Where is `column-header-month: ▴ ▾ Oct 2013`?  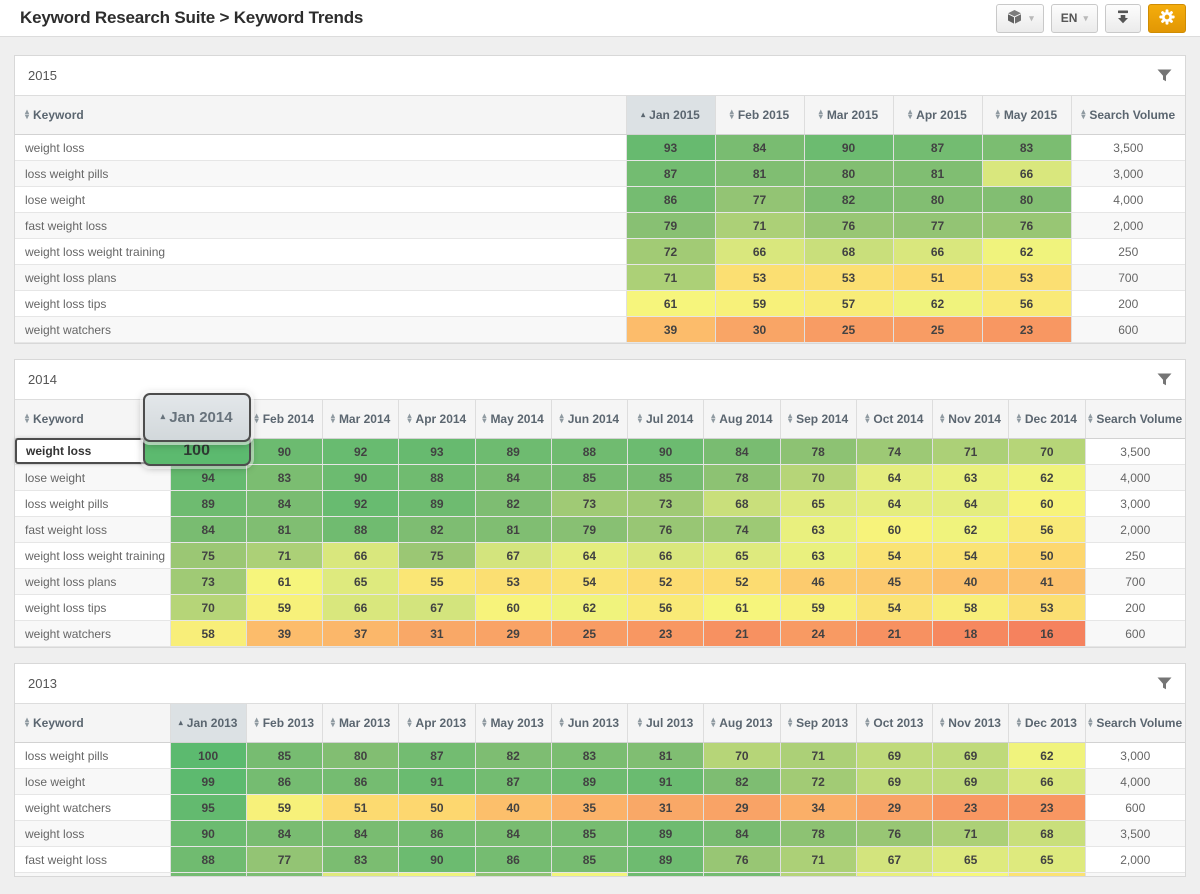
column-header-month: ▴ ▾ Oct 2013 is located at coordinates (895, 723).